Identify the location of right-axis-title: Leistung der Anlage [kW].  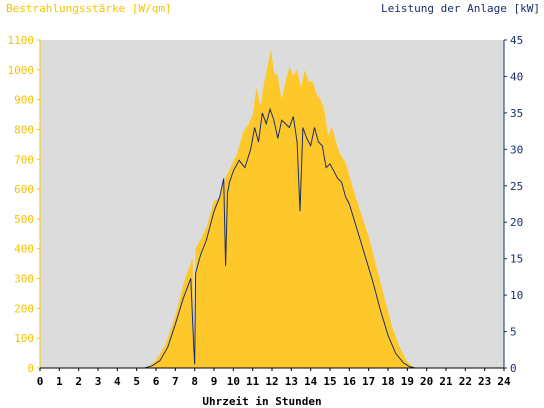
(460, 8).